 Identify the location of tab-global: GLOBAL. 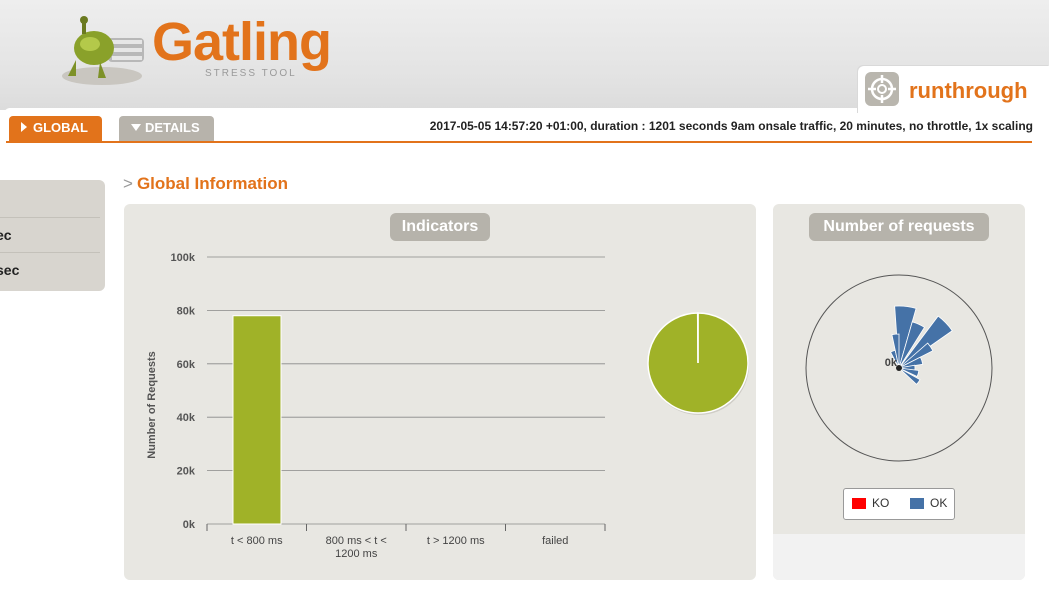
(55, 128).